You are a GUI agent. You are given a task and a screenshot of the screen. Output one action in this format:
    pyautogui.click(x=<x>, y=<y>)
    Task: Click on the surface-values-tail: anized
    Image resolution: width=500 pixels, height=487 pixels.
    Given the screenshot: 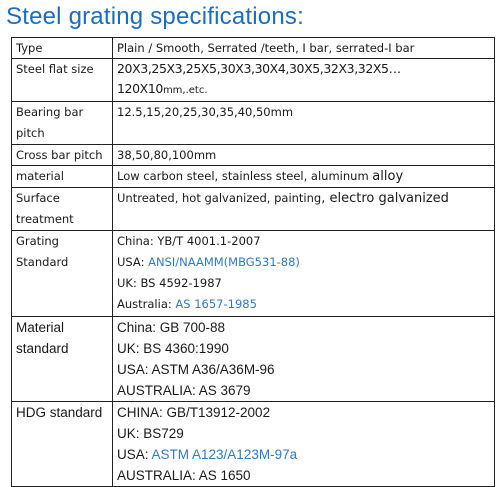 What is the action you would take?
    pyautogui.click(x=427, y=198)
    